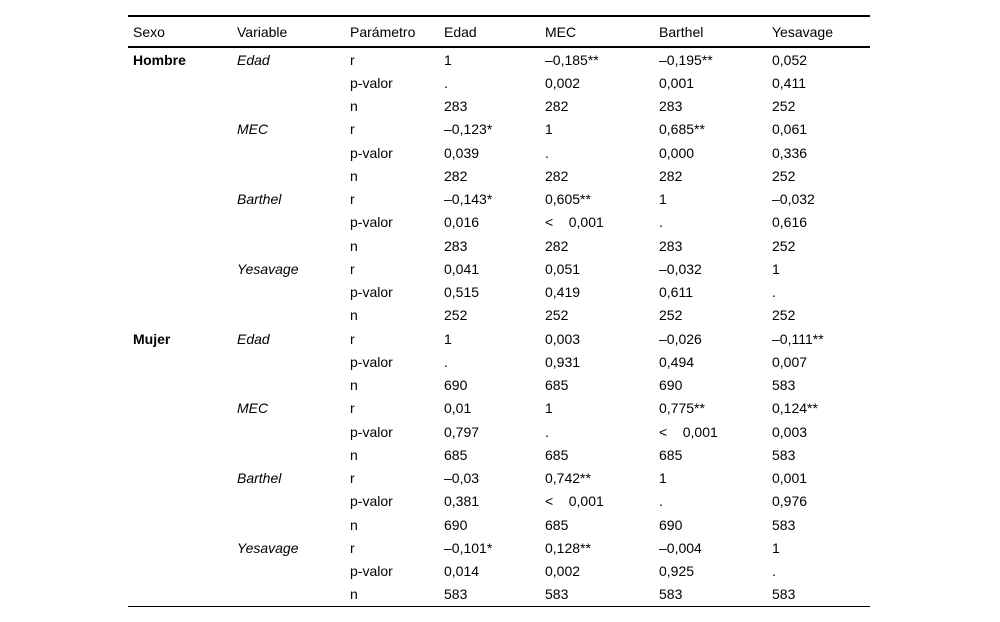  I want to click on value-cell: –0,03, so click(462, 478).